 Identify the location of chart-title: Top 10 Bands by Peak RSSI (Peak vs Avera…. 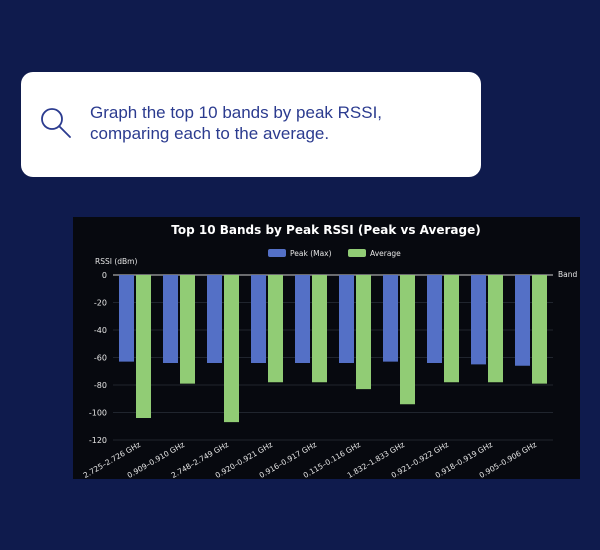
(325, 230).